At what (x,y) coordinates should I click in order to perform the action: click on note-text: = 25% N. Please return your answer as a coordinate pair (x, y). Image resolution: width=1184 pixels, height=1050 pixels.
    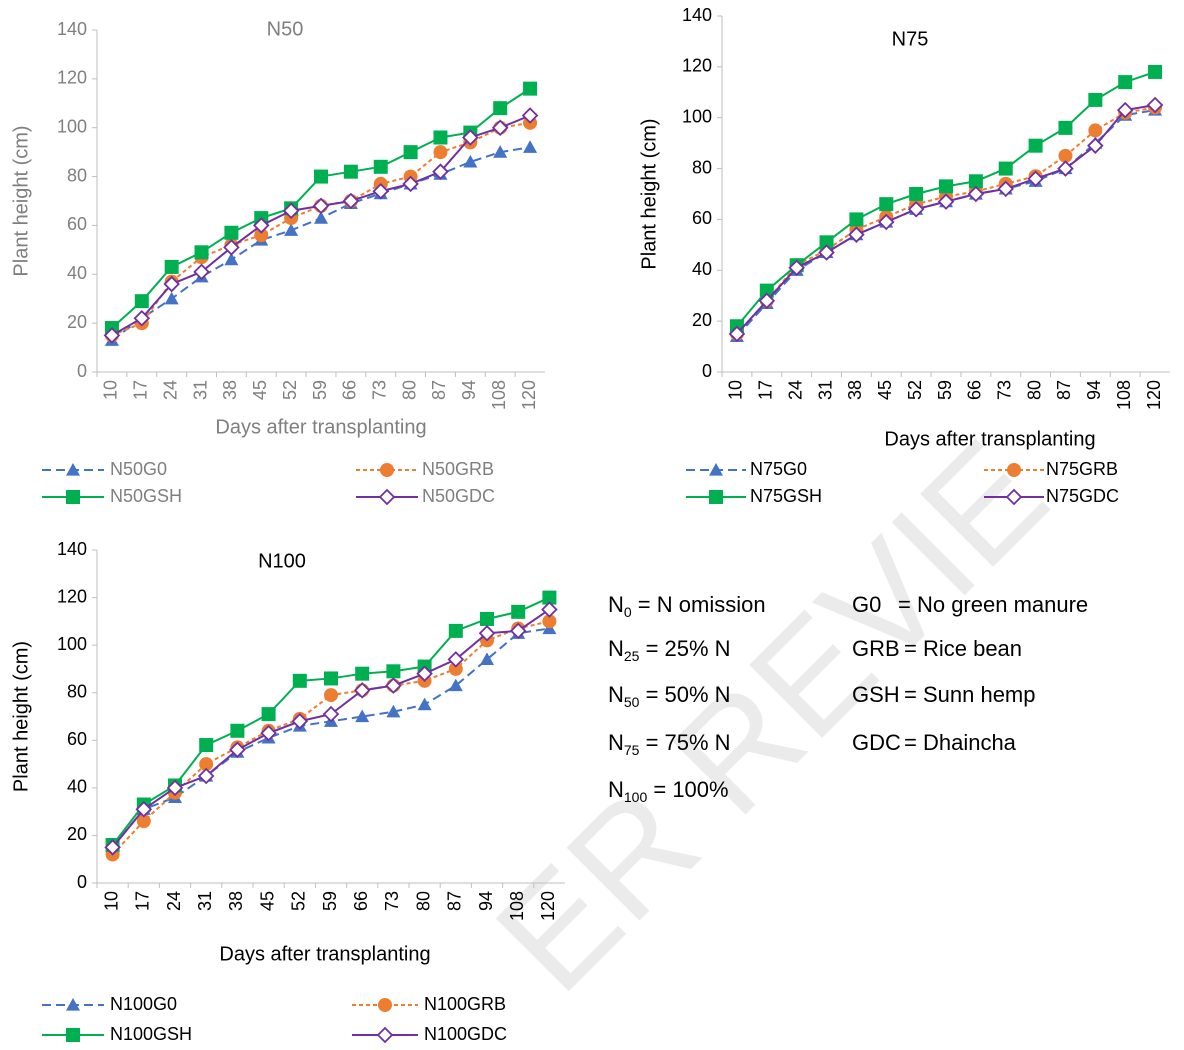
    Looking at the image, I should click on (684, 648).